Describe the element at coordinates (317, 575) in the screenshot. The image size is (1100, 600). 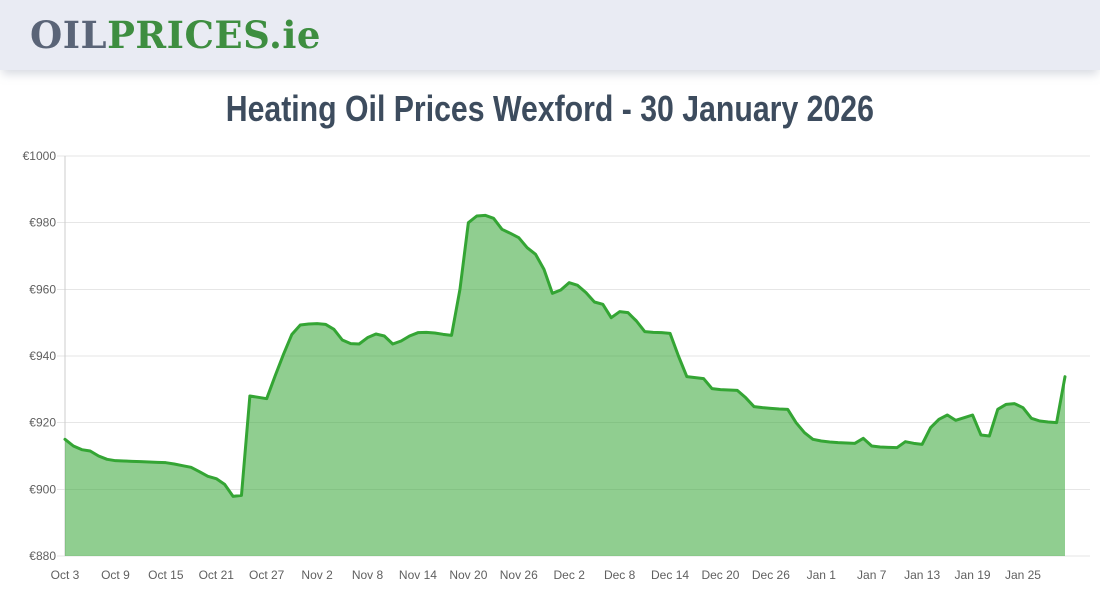
I see `x-axis-tick-label: Nov 2` at that location.